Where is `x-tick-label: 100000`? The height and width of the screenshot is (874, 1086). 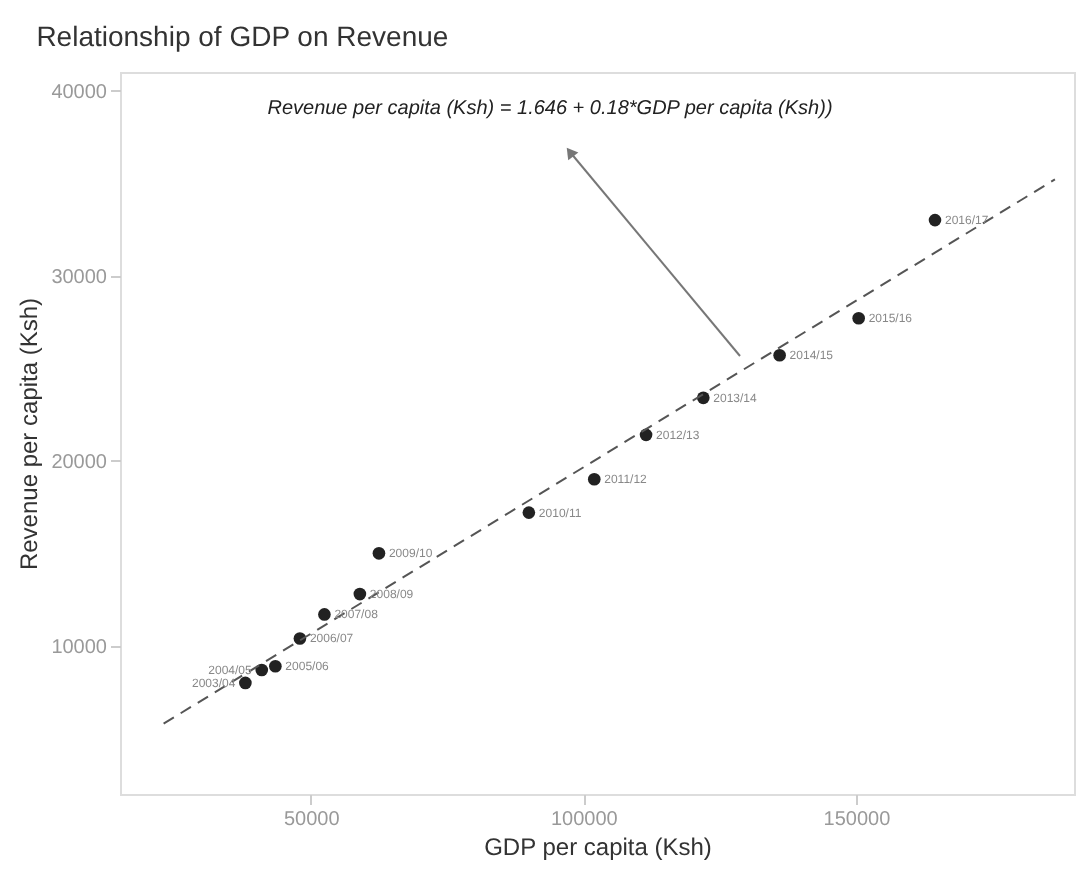
x-tick-label: 100000 is located at coordinates (585, 820).